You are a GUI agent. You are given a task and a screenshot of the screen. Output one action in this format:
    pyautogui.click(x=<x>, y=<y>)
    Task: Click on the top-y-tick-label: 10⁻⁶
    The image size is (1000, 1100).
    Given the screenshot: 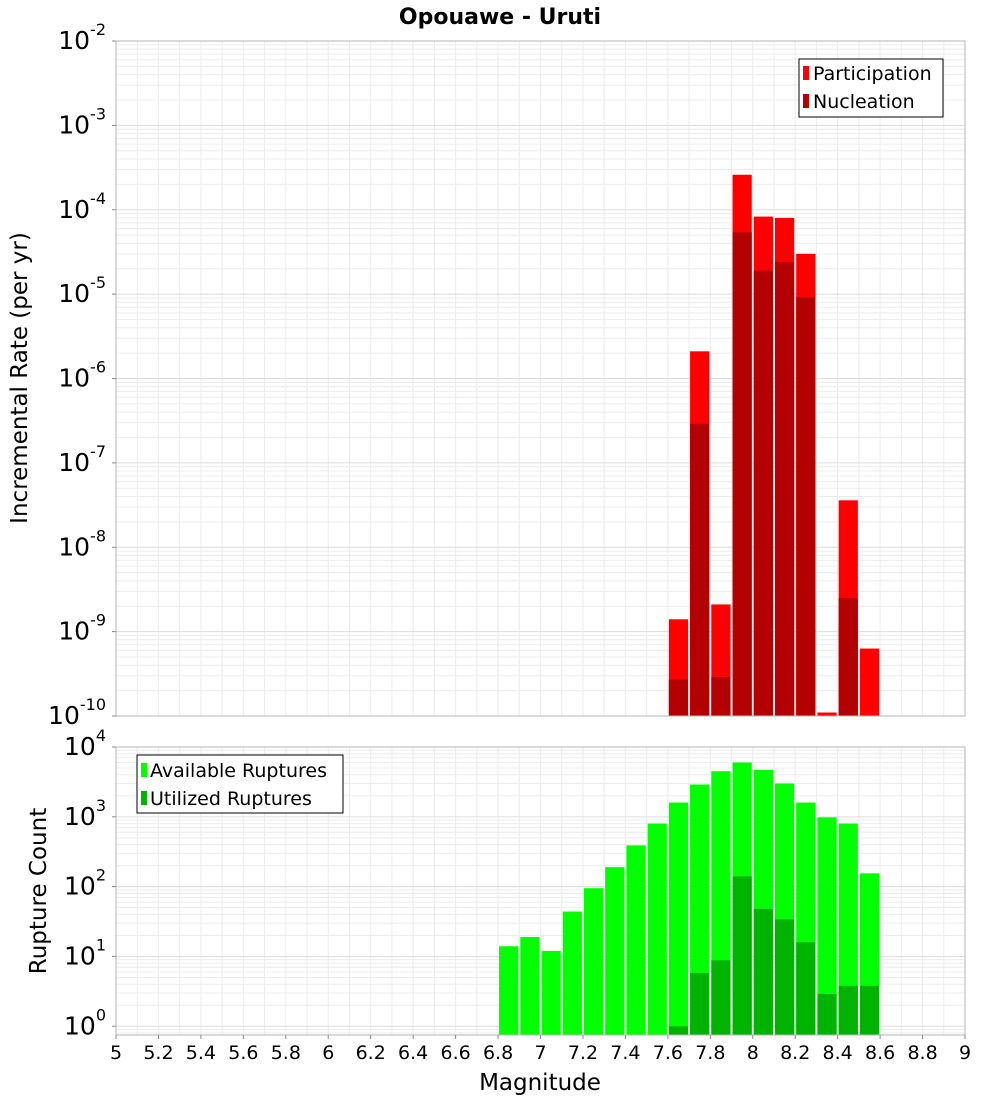 What is the action you would take?
    pyautogui.click(x=82, y=375)
    